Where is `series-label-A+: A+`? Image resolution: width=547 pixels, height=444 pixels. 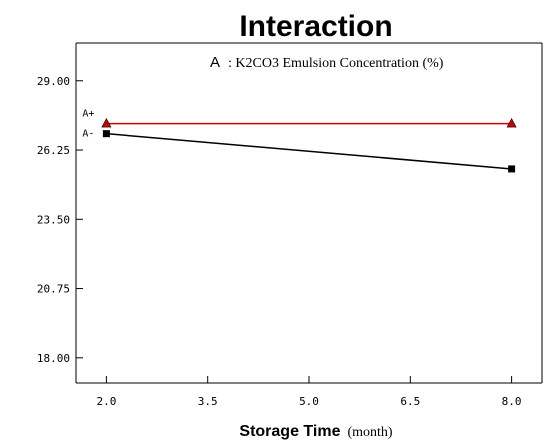 series-label-A+: A+ is located at coordinates (88, 114).